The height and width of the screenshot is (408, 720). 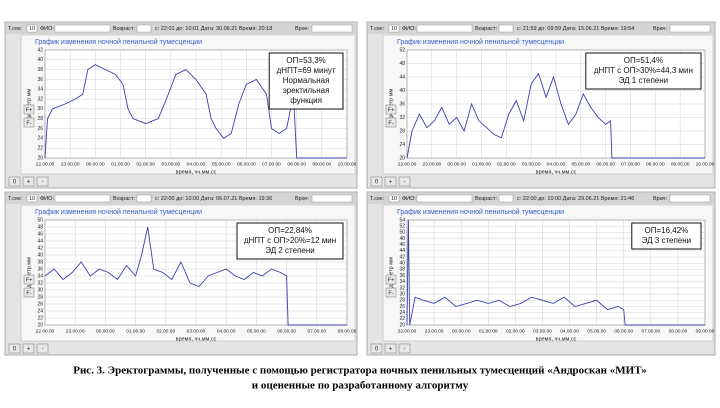 What do you see at coordinates (402, 118) in the screenshot?
I see `y-tick-label: 32` at bounding box center [402, 118].